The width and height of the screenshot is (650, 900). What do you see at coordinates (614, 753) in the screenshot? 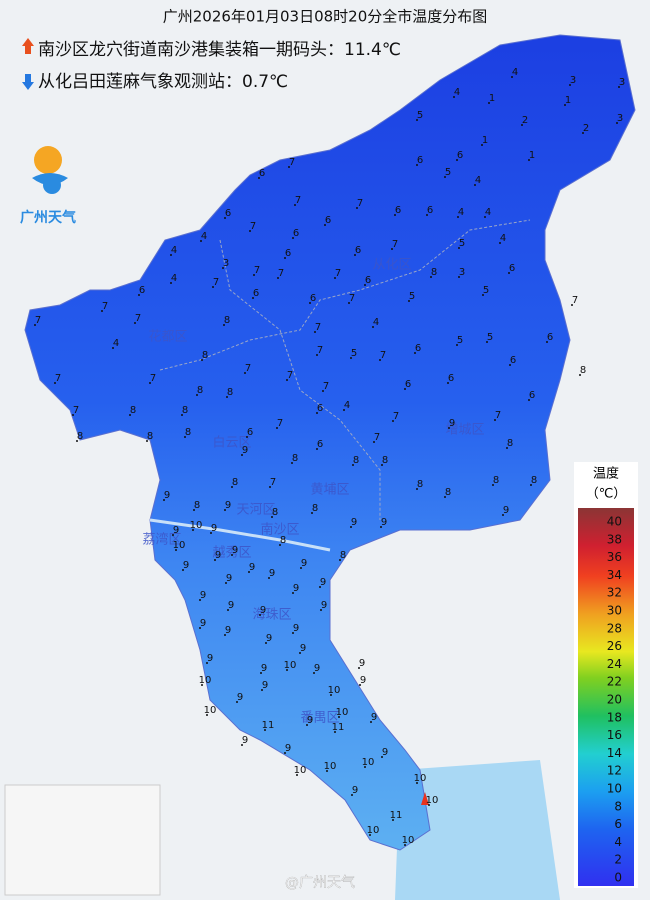
I see `legend-tick-label: 14` at bounding box center [614, 753].